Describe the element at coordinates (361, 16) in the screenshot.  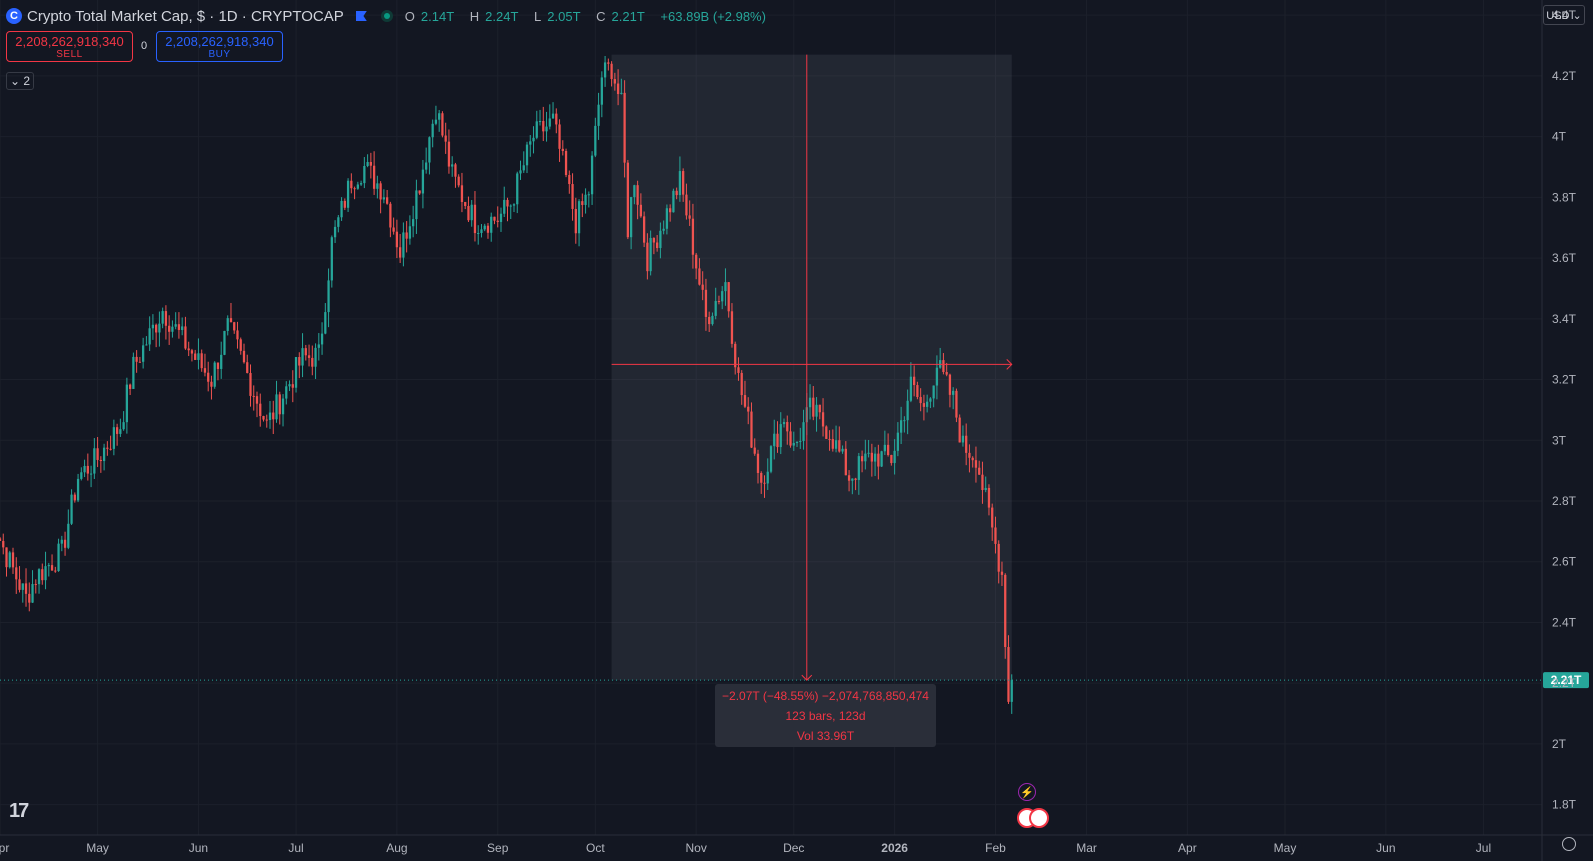
I see `flag-icon` at that location.